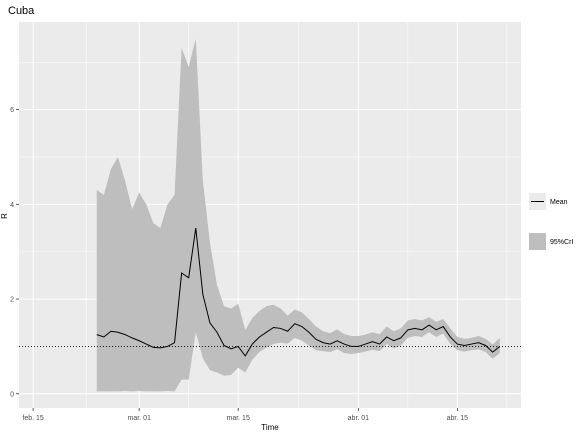 This screenshot has height=440, width=580. What do you see at coordinates (359, 418) in the screenshot?
I see `x-tick-label: abr. 01` at bounding box center [359, 418].